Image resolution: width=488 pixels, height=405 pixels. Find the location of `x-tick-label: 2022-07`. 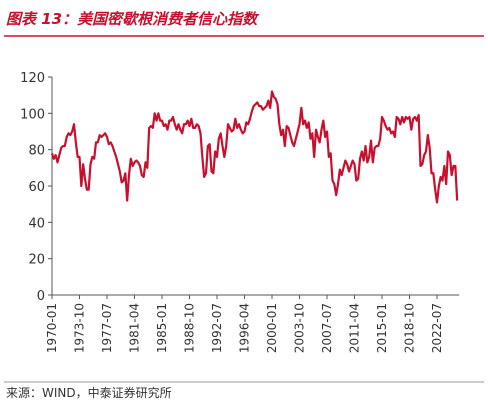

x-tick-label: 2022-07 is located at coordinates (437, 328).